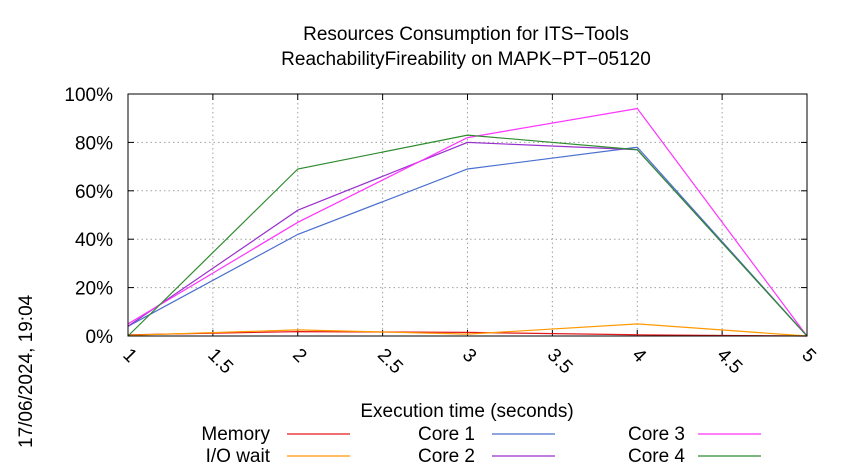 Image resolution: width=850 pixels, height=475 pixels. I want to click on legend-label-i-o-wait: I/O wait, so click(238, 456).